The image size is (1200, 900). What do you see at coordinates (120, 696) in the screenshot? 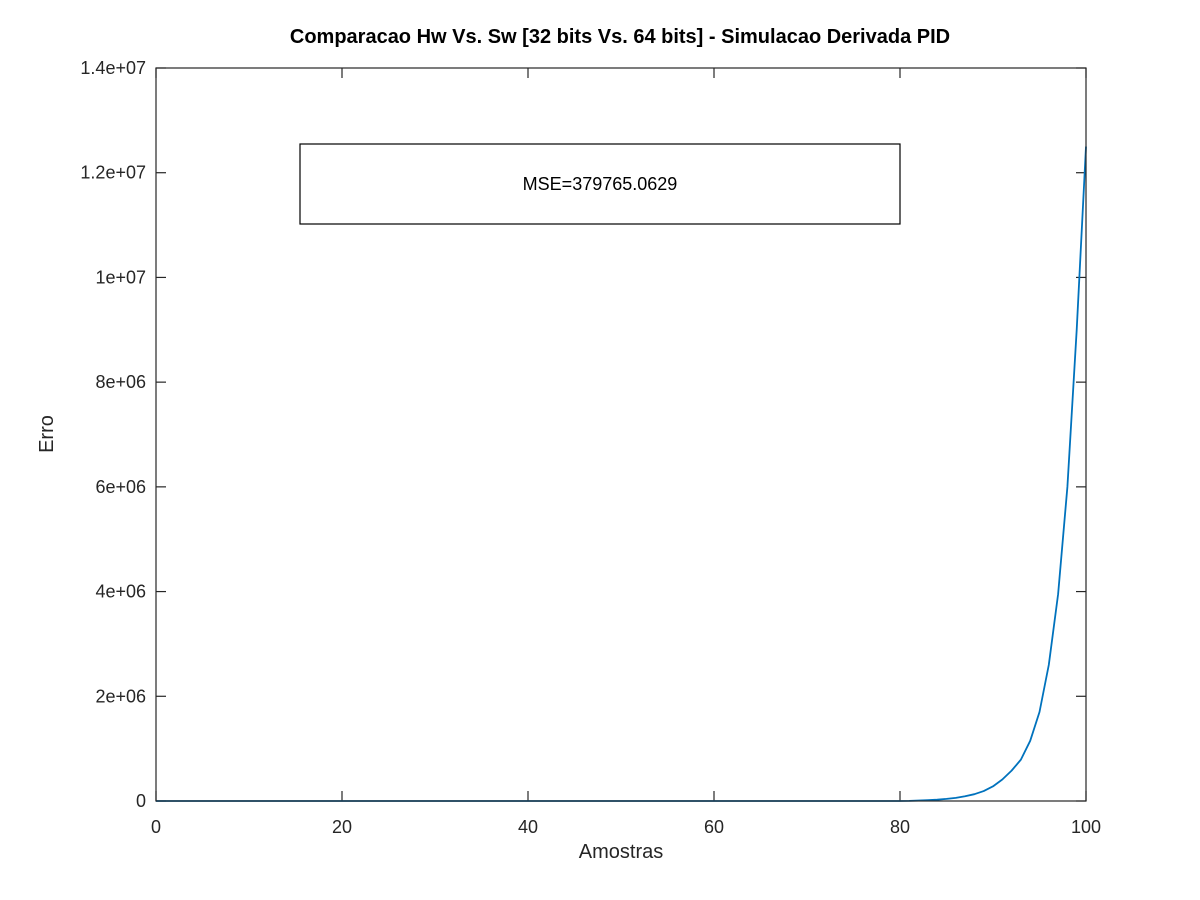
I see `y-tick-label: 2e+06` at bounding box center [120, 696].